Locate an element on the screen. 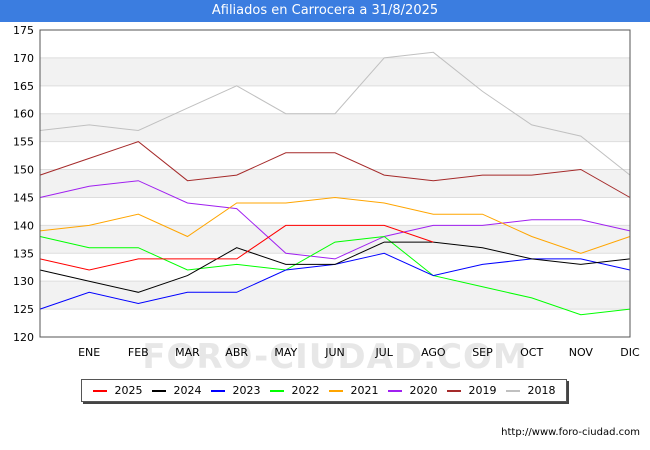 The height and width of the screenshot is (450, 650). legend-item-2022: 2022 is located at coordinates (294, 390).